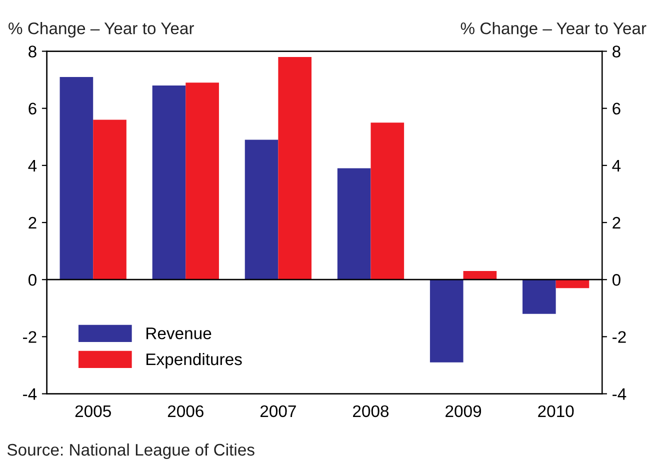 This screenshot has width=669, height=466. Describe the element at coordinates (553, 30) in the screenshot. I see `y2-axis-title: % Change – Year to Year` at that location.